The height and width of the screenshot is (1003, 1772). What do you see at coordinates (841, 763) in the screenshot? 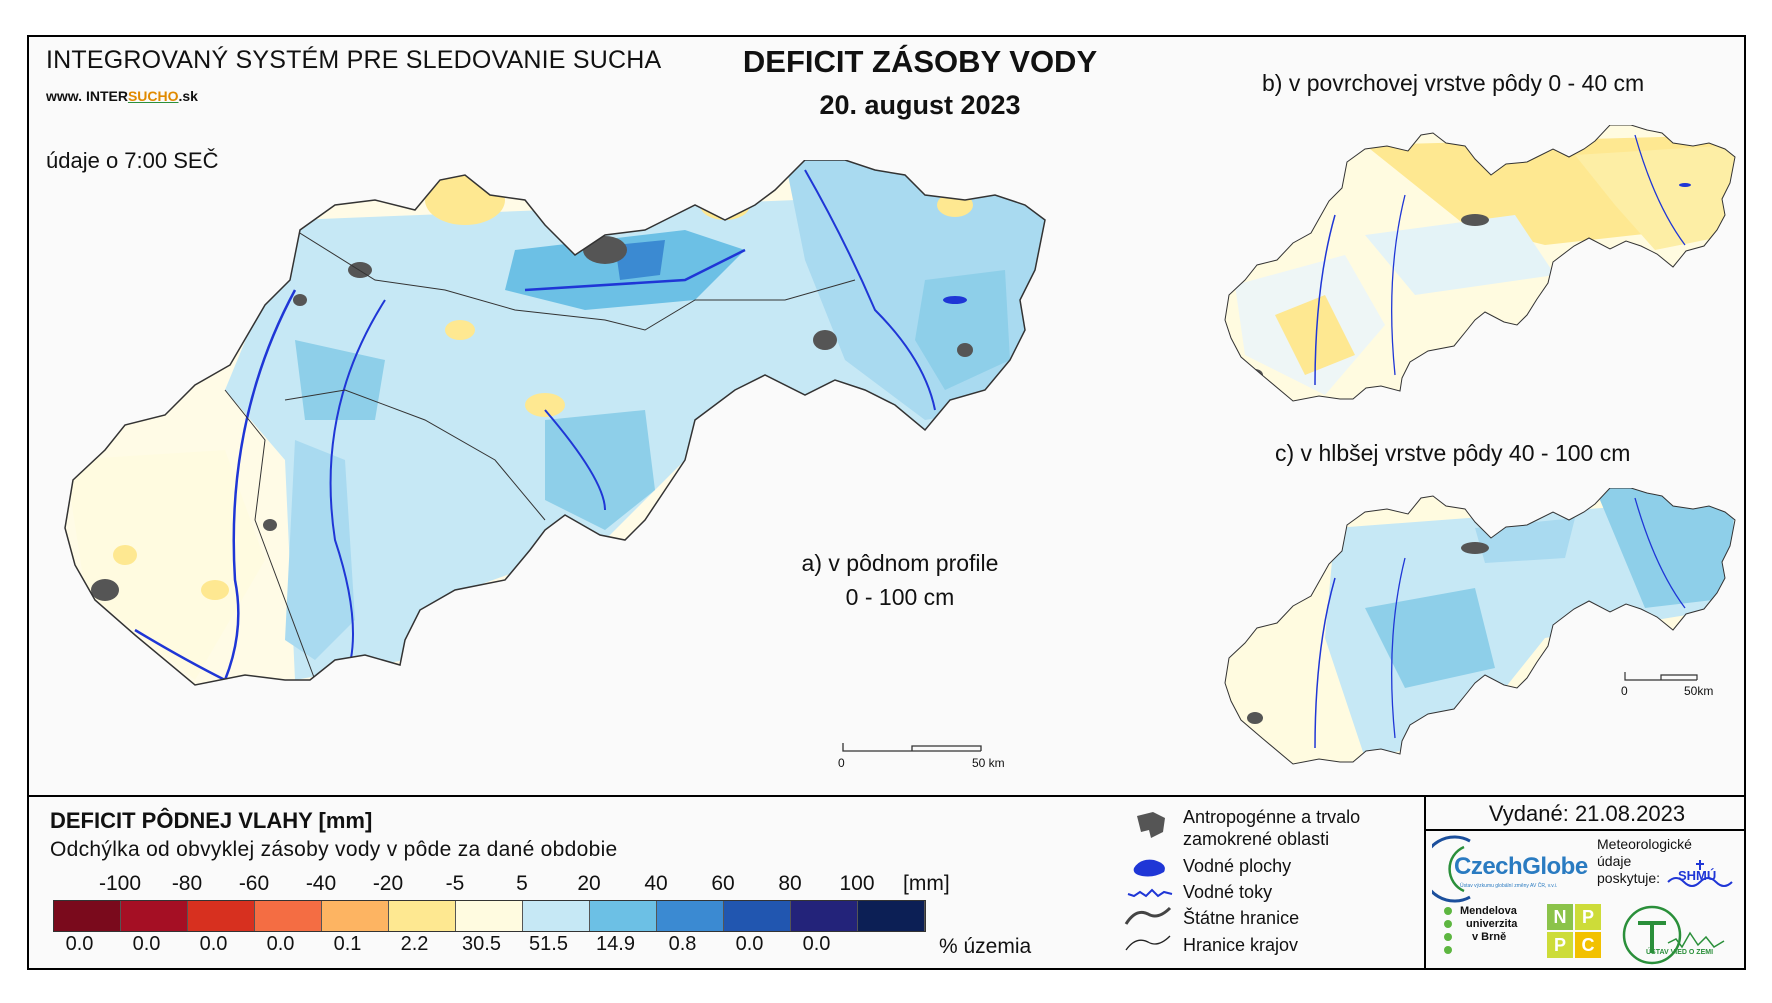
I see `scale-main-zero: 0` at bounding box center [841, 763].